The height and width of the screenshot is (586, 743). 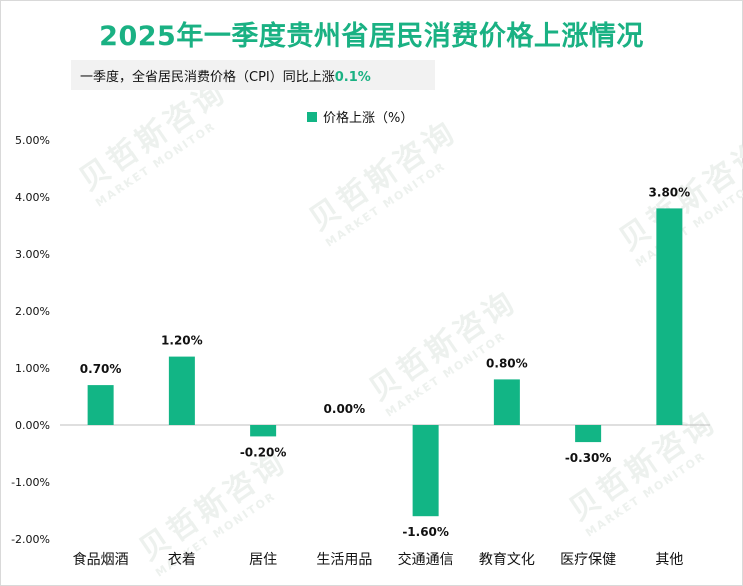 I want to click on subtitle: 一季度，全省居民消费价格（CPI）同比上涨0.1%, so click(x=225, y=75).